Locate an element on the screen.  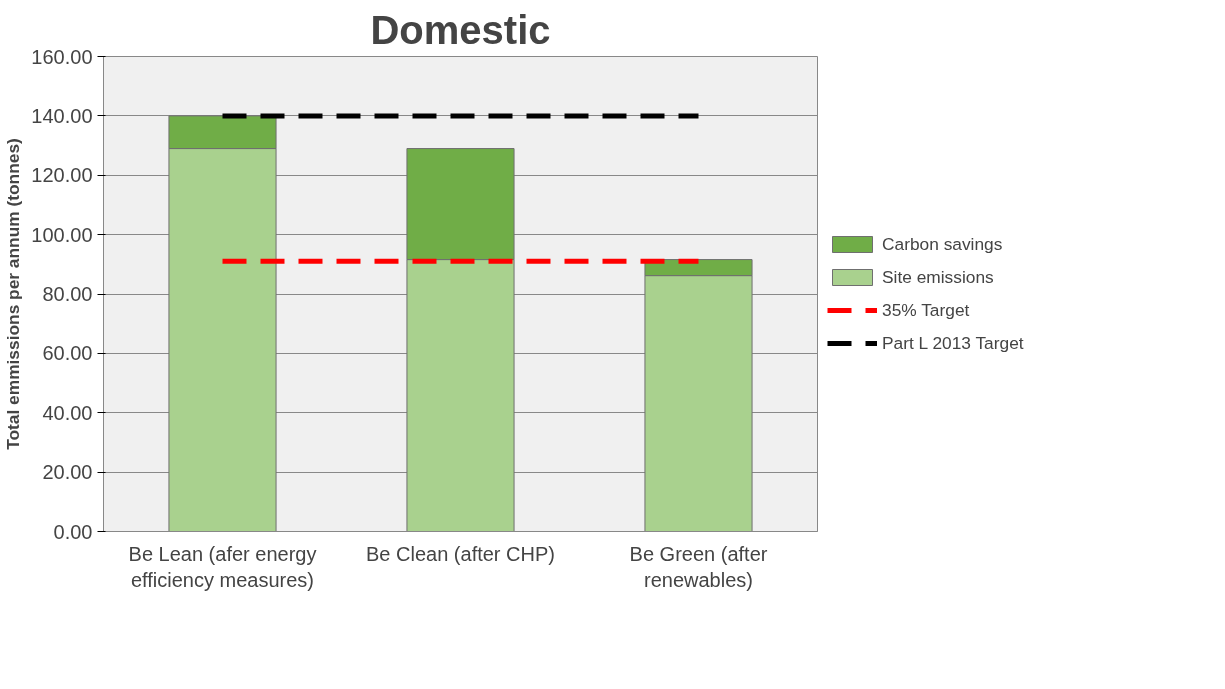
y-tick-label: 20.00 is located at coordinates (67, 472).